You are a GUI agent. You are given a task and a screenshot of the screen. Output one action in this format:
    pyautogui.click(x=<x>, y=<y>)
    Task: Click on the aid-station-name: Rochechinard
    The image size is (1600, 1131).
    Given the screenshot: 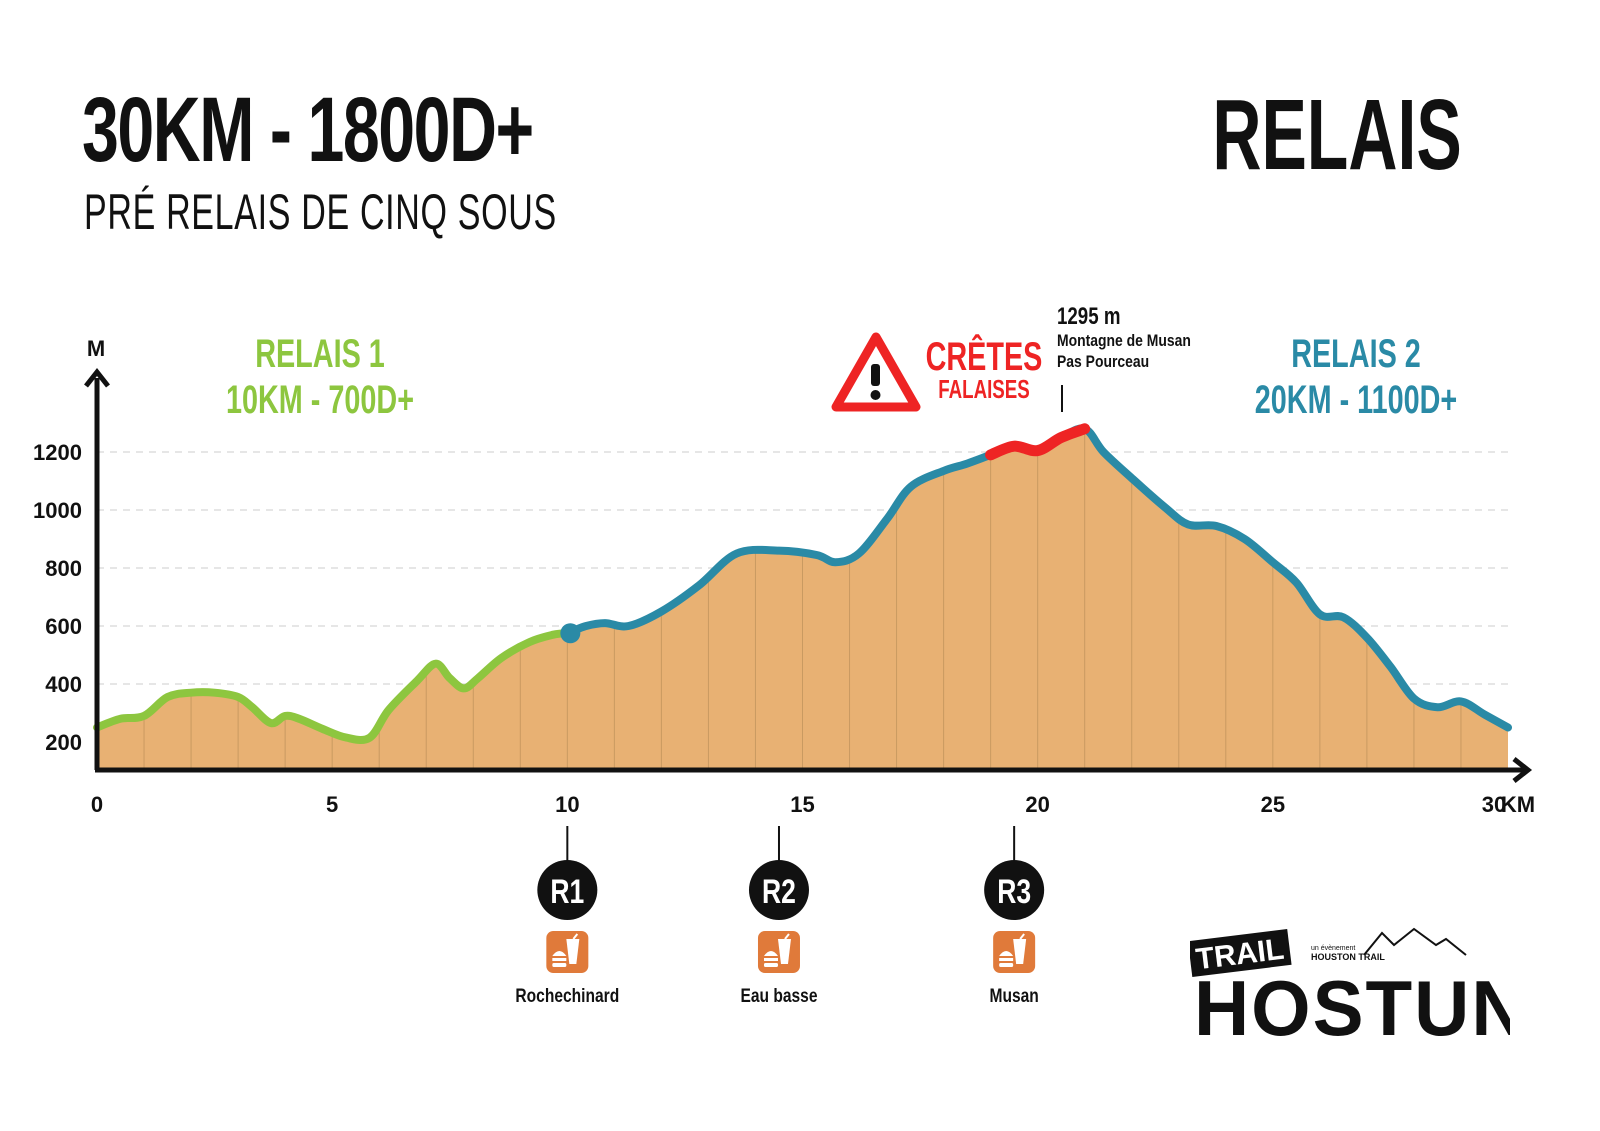 What is the action you would take?
    pyautogui.click(x=567, y=996)
    